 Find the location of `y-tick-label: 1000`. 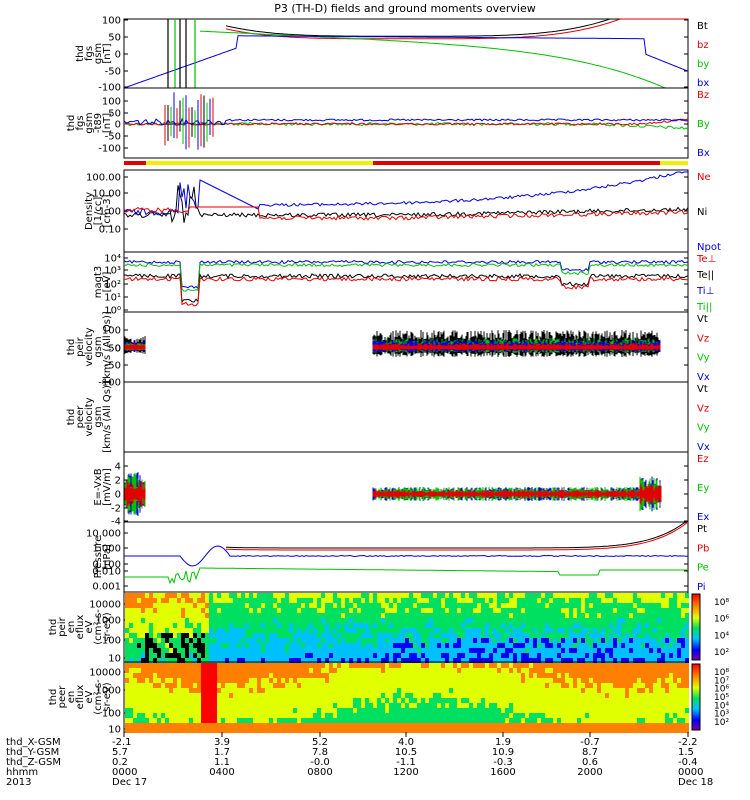

y-tick-label: 1000 is located at coordinates (108, 691).